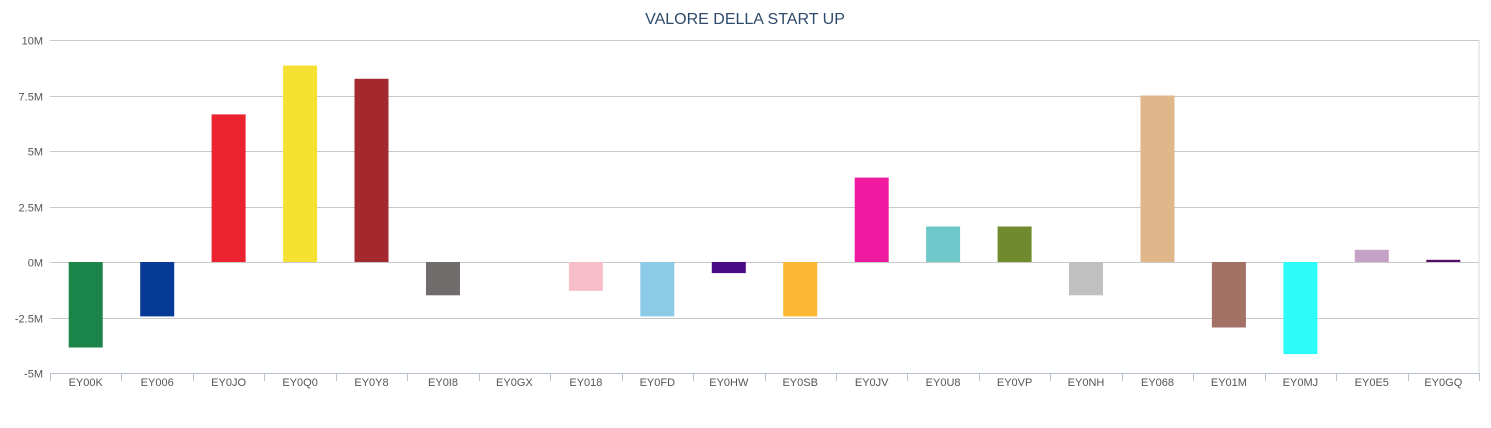  I want to click on x-tick-label: EY0JO, so click(228, 383).